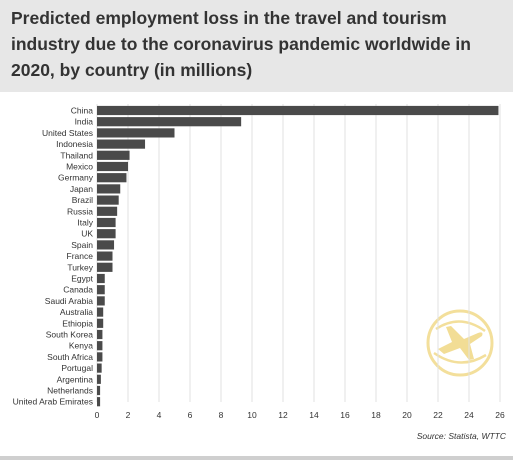 This screenshot has width=513, height=460. What do you see at coordinates (74, 144) in the screenshot?
I see `category-label: Indonesia` at bounding box center [74, 144].